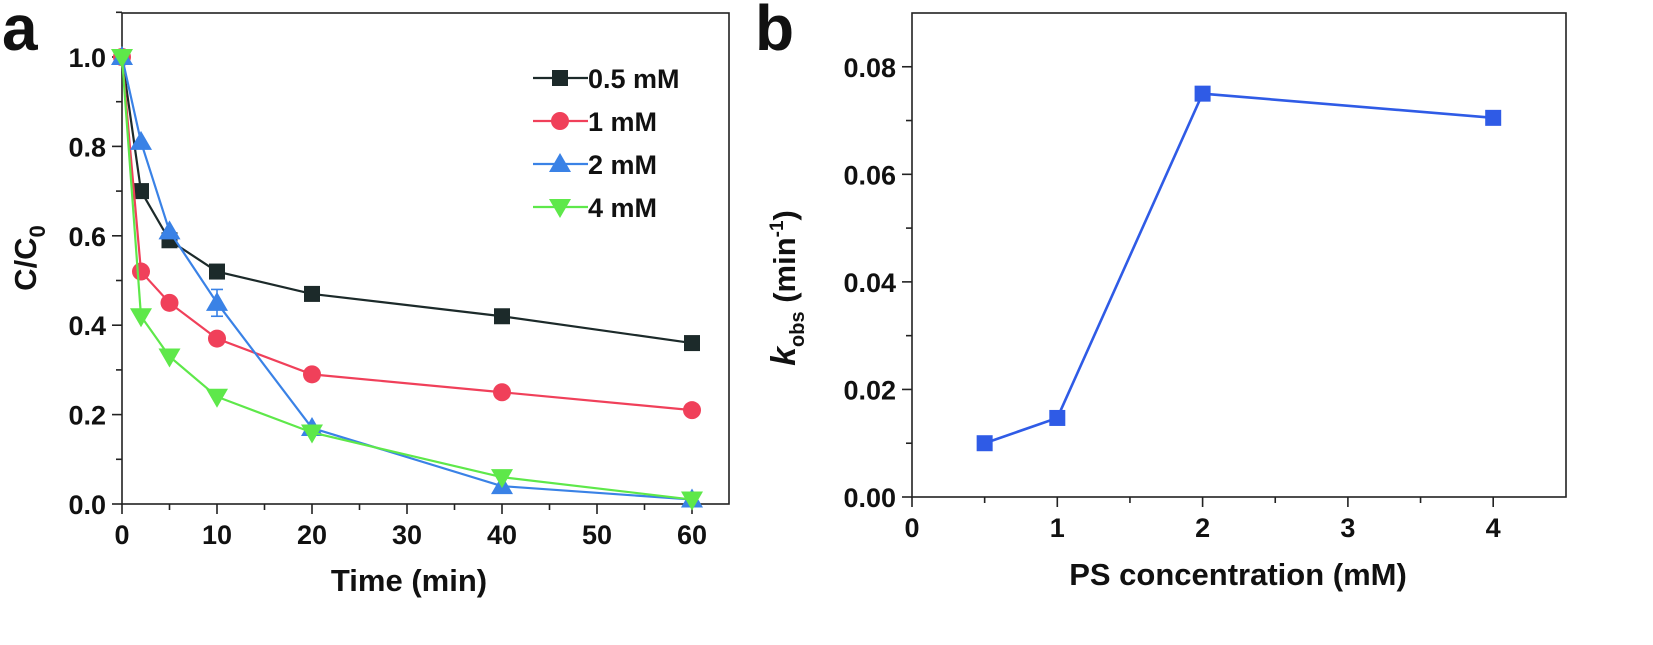 This screenshot has width=1653, height=645. What do you see at coordinates (622, 165) in the screenshot?
I see `legend-label: 2 mM` at bounding box center [622, 165].